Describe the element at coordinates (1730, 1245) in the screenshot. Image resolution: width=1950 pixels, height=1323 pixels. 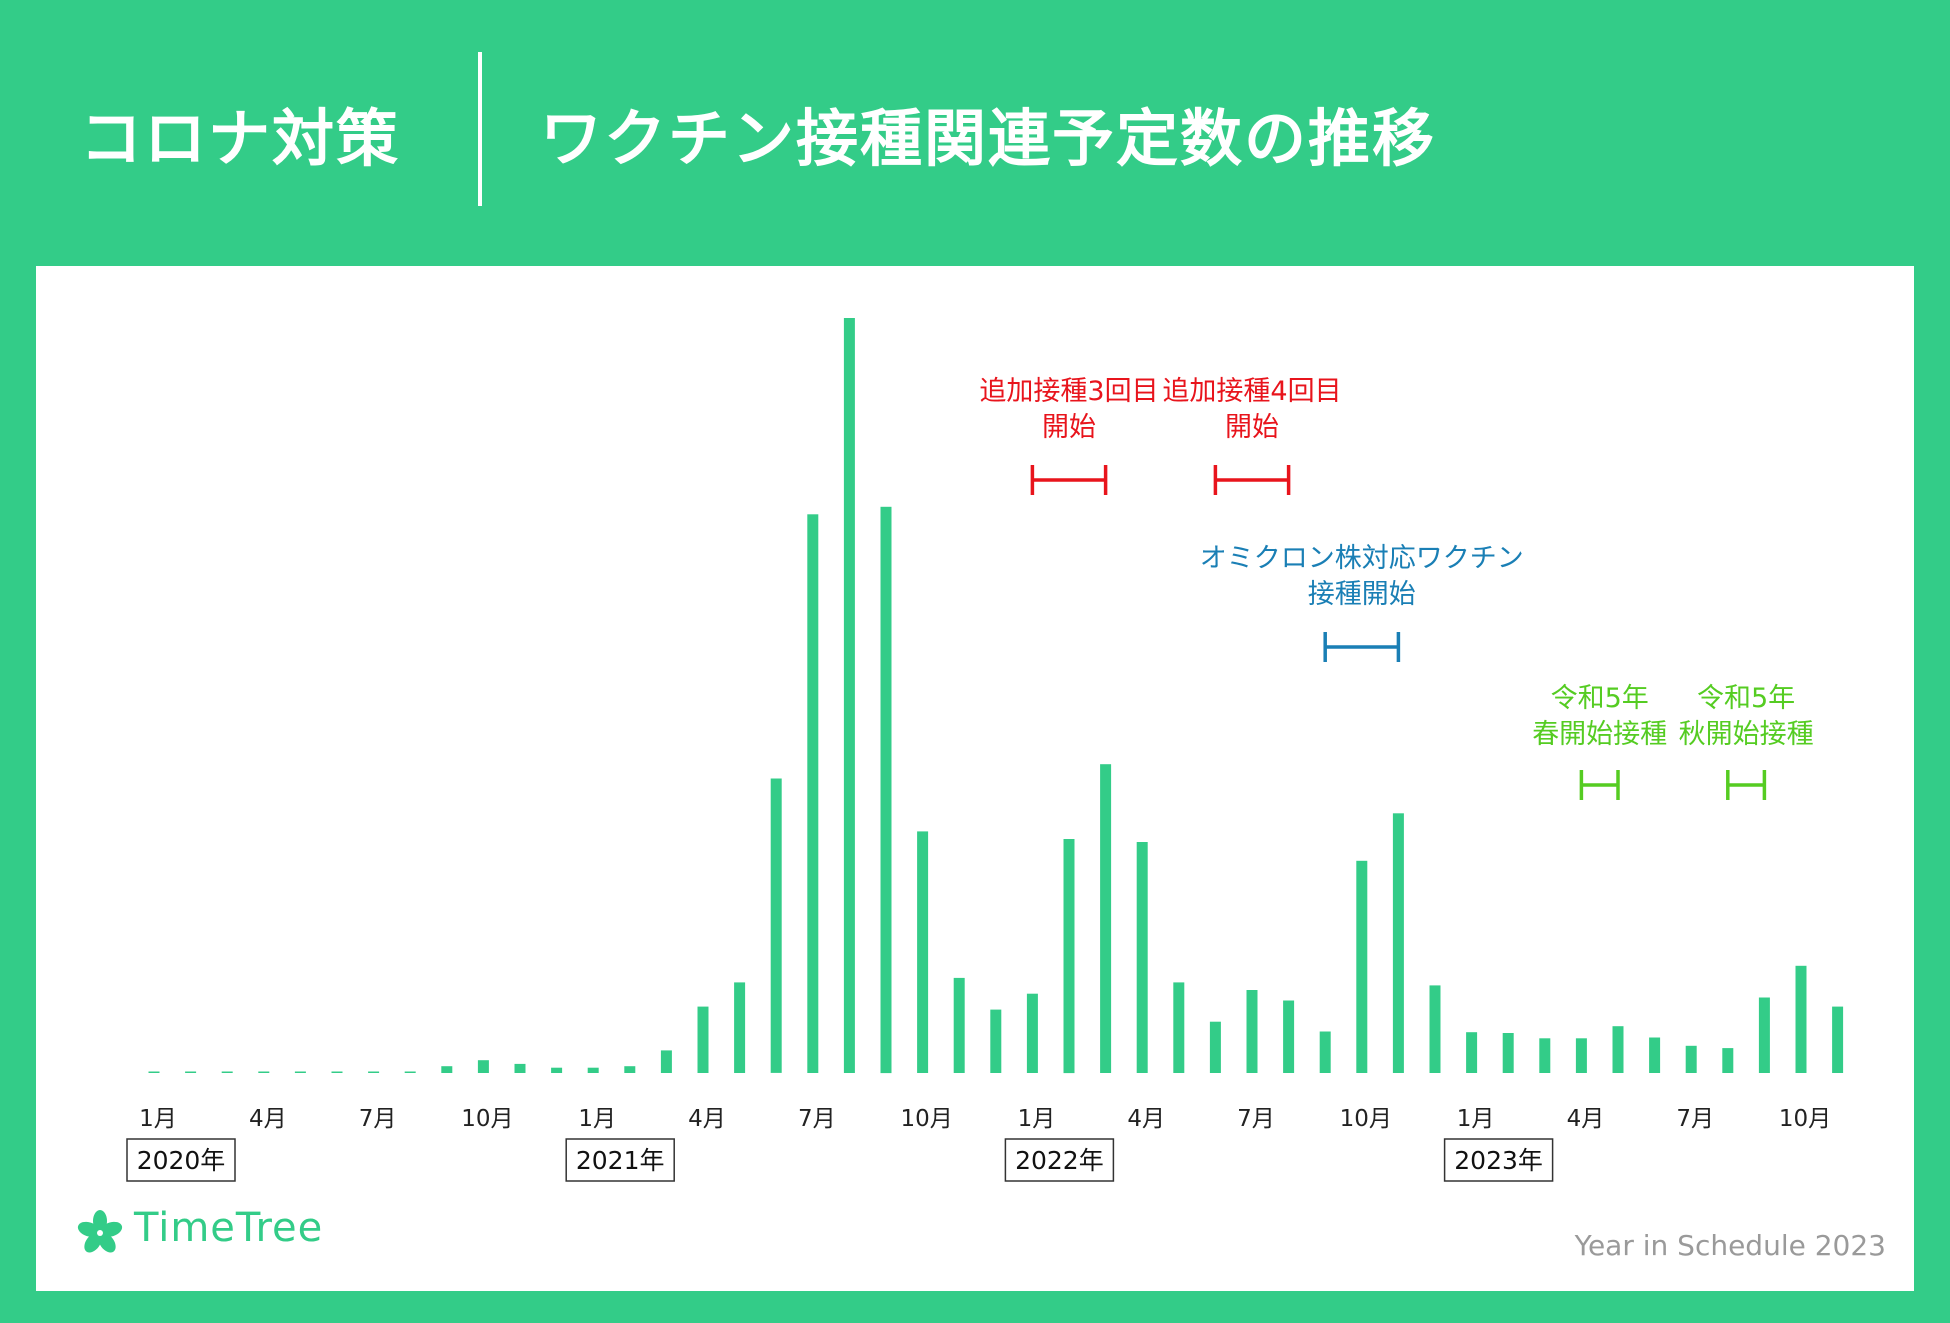
I see `footer-caption: Year in Schedule 2023` at that location.